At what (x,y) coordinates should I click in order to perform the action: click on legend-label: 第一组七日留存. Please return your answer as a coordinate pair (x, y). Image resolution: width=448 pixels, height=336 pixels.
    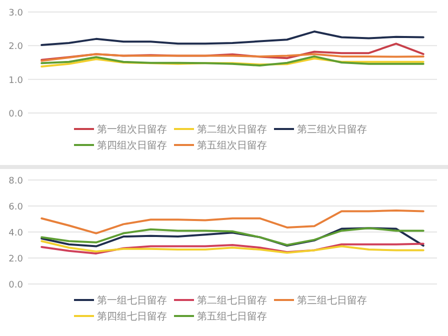
    Looking at the image, I should click on (132, 300).